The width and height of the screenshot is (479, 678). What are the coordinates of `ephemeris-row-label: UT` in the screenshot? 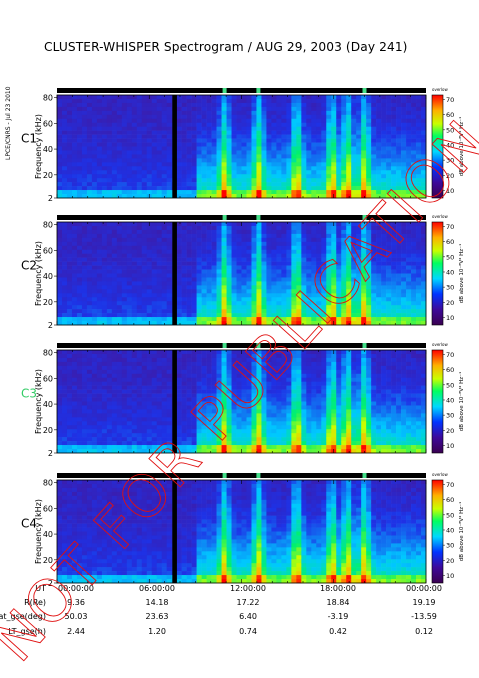 It's located at (40, 588).